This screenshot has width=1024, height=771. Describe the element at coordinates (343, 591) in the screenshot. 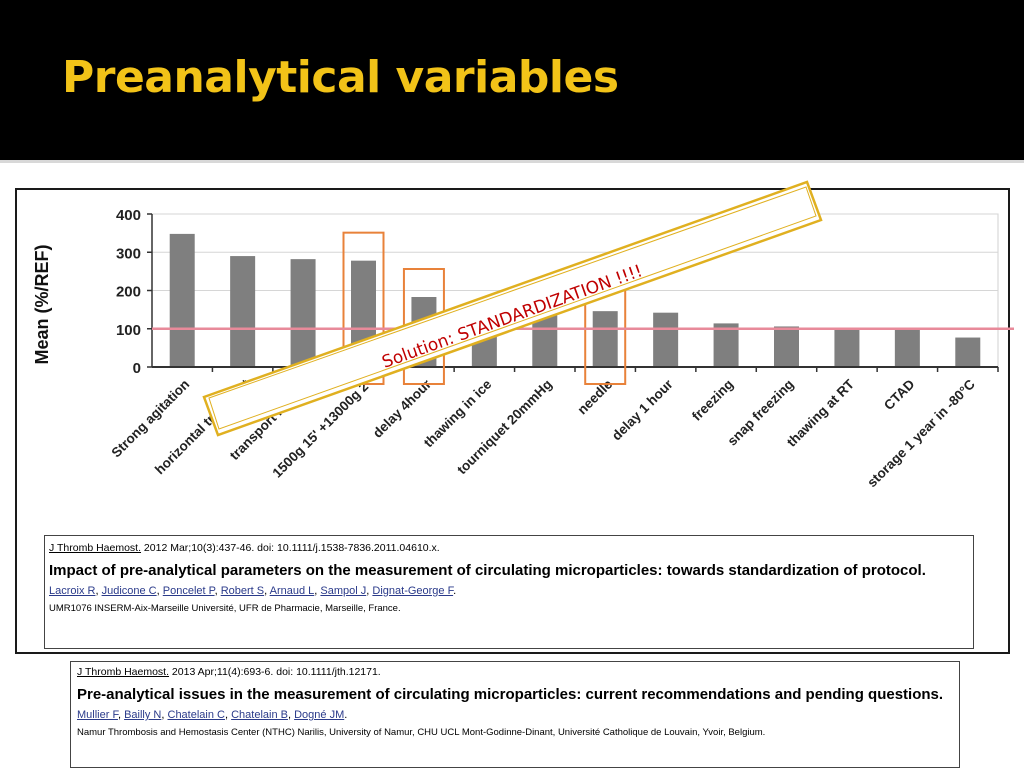

I see `author-link: Sampol J` at that location.